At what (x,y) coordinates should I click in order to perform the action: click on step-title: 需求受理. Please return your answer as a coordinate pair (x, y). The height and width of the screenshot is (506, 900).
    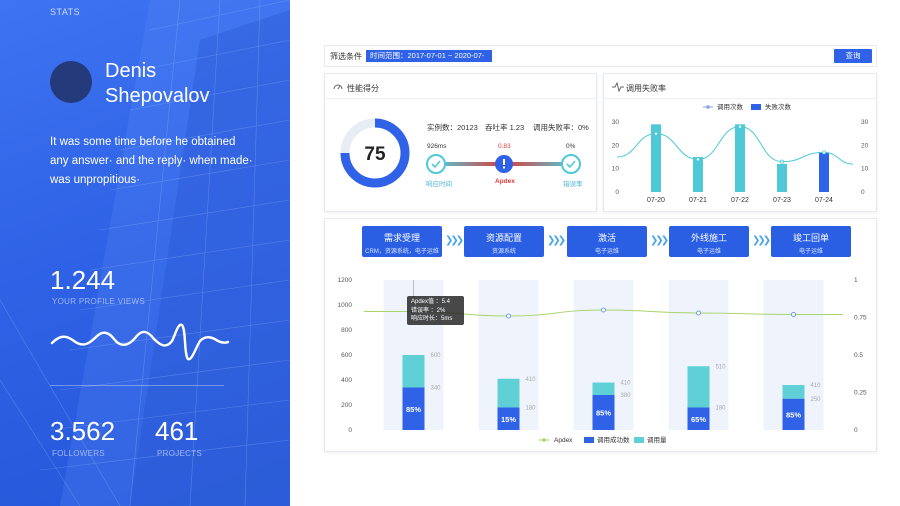
    Looking at the image, I should click on (401, 238).